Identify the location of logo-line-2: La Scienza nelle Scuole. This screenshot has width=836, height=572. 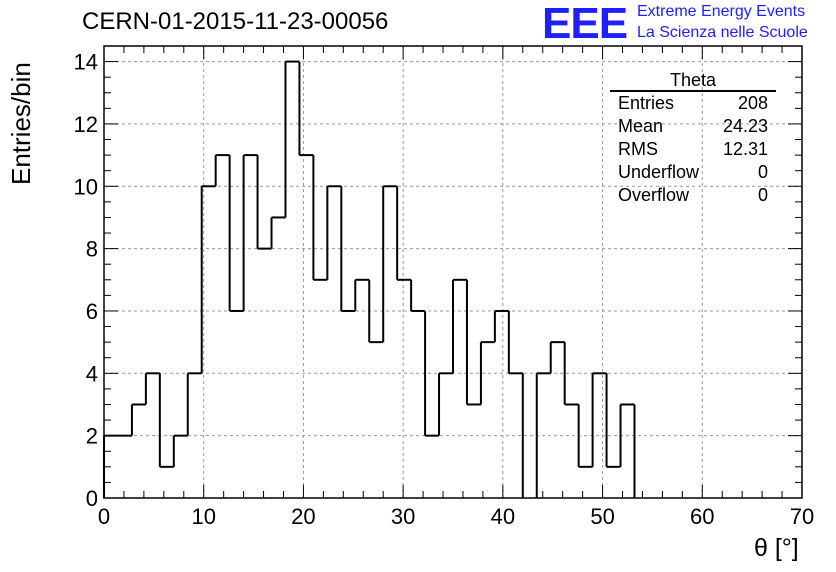
(722, 32).